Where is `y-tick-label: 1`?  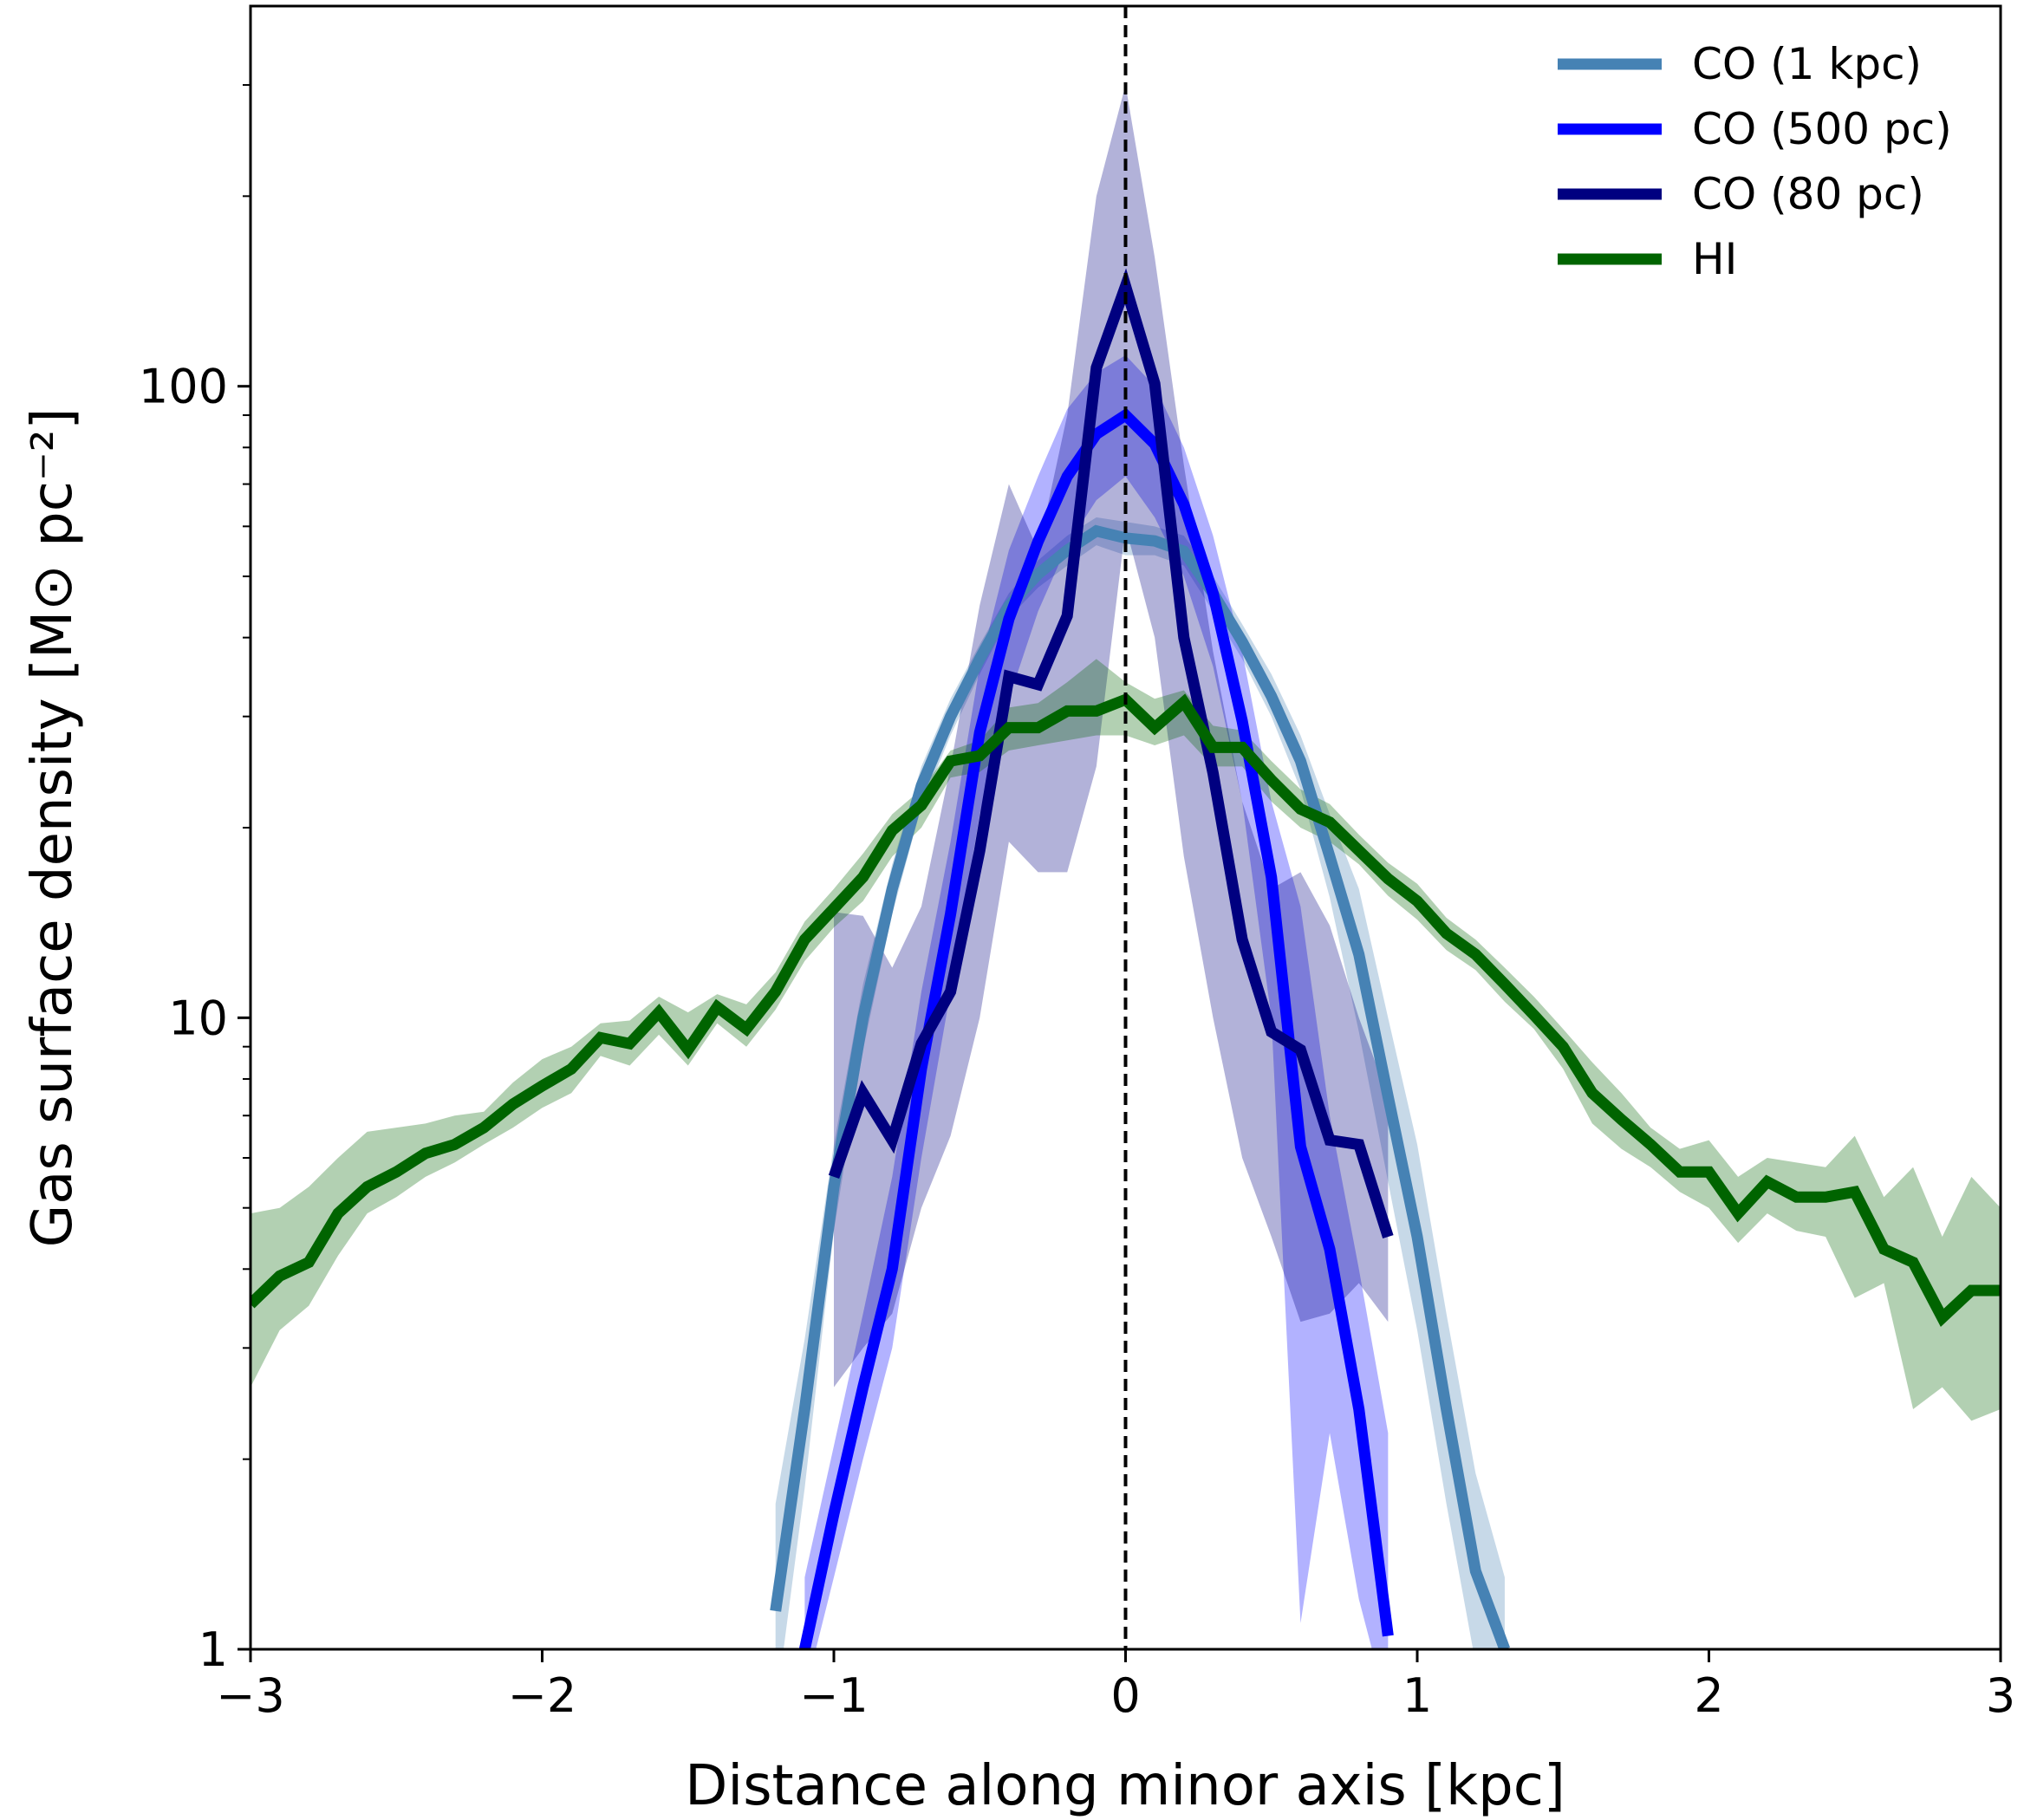 y-tick-label: 1 is located at coordinates (213, 1649).